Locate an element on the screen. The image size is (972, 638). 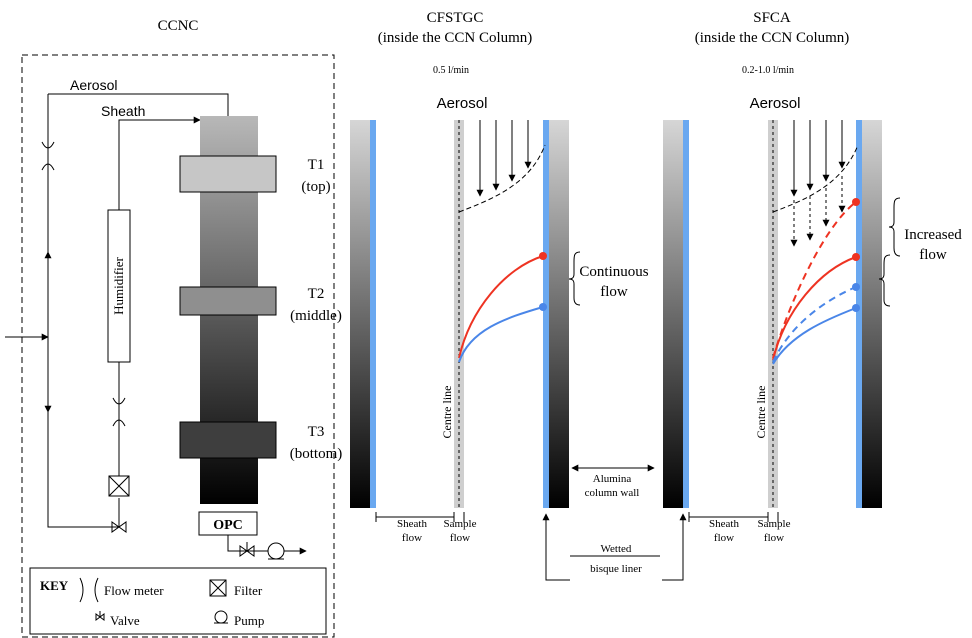
stage-t3-sub: (bottom) is located at coordinates (316, 454).